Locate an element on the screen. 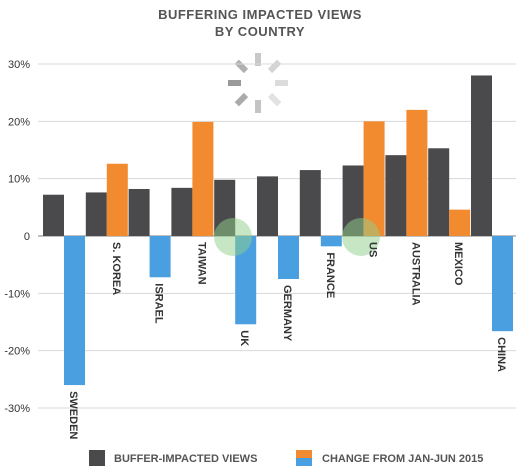  category-label: CHINA is located at coordinates (501, 354).